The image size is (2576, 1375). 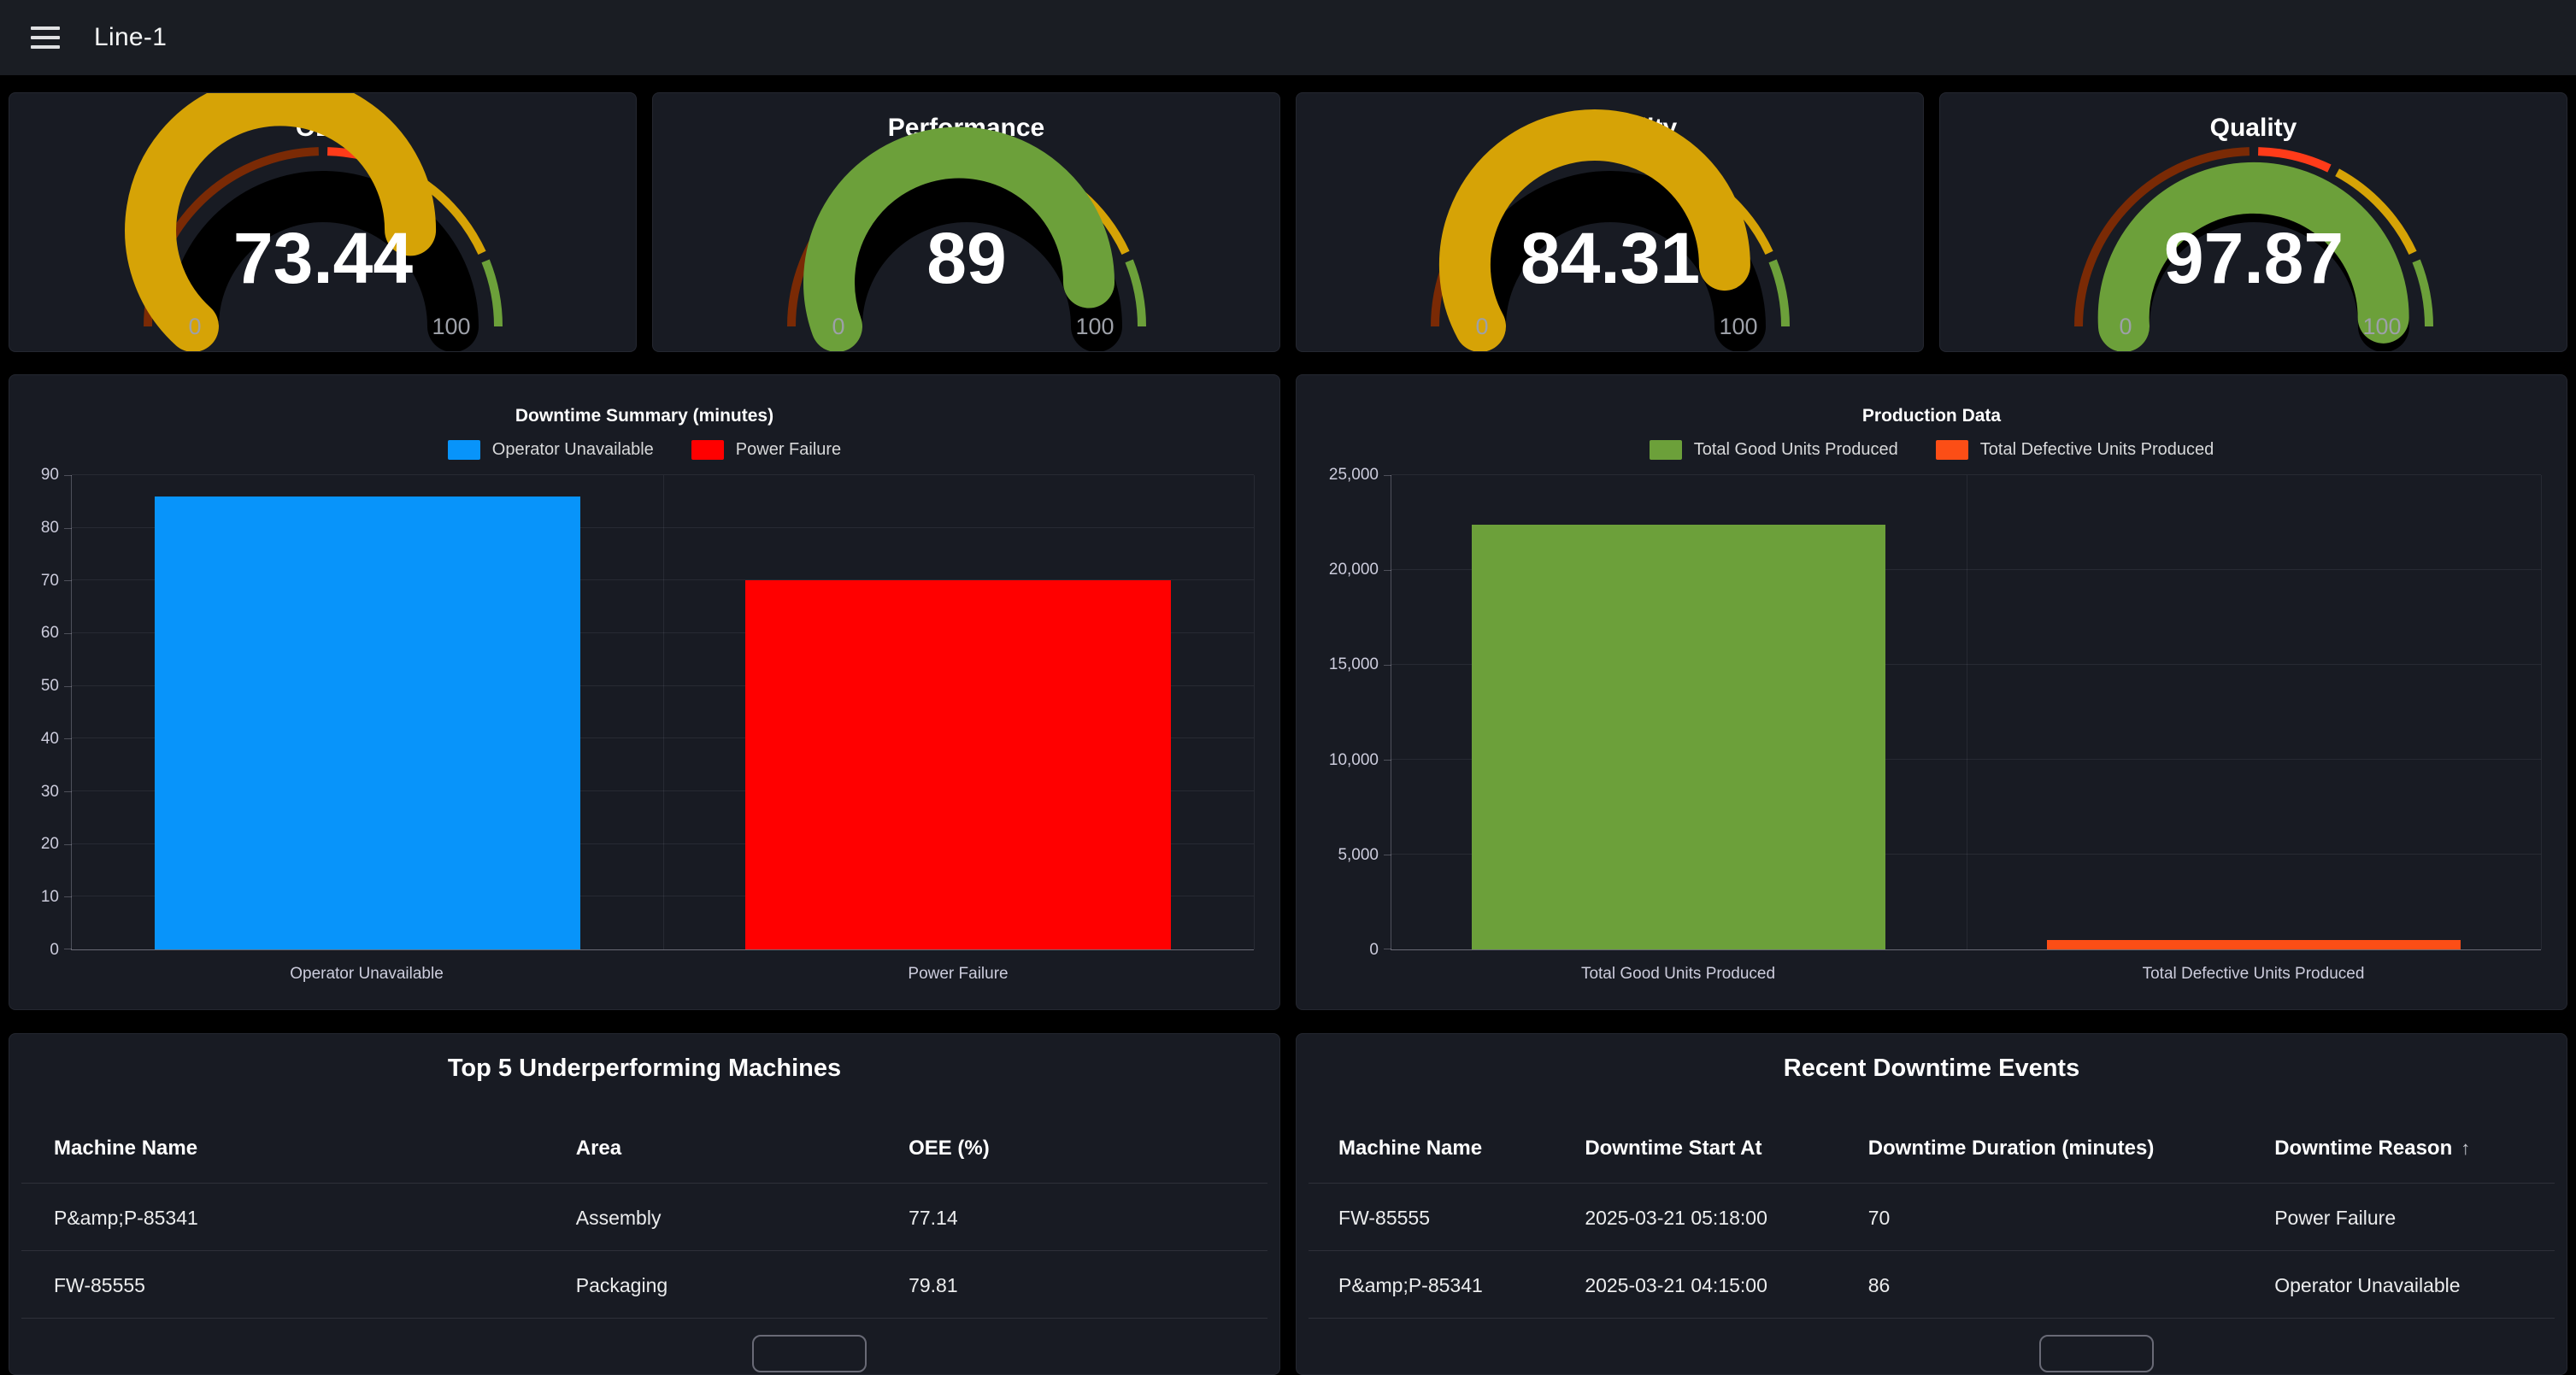 I want to click on legend-item-defective-units: Total Defective Units Produced, so click(x=2074, y=450).